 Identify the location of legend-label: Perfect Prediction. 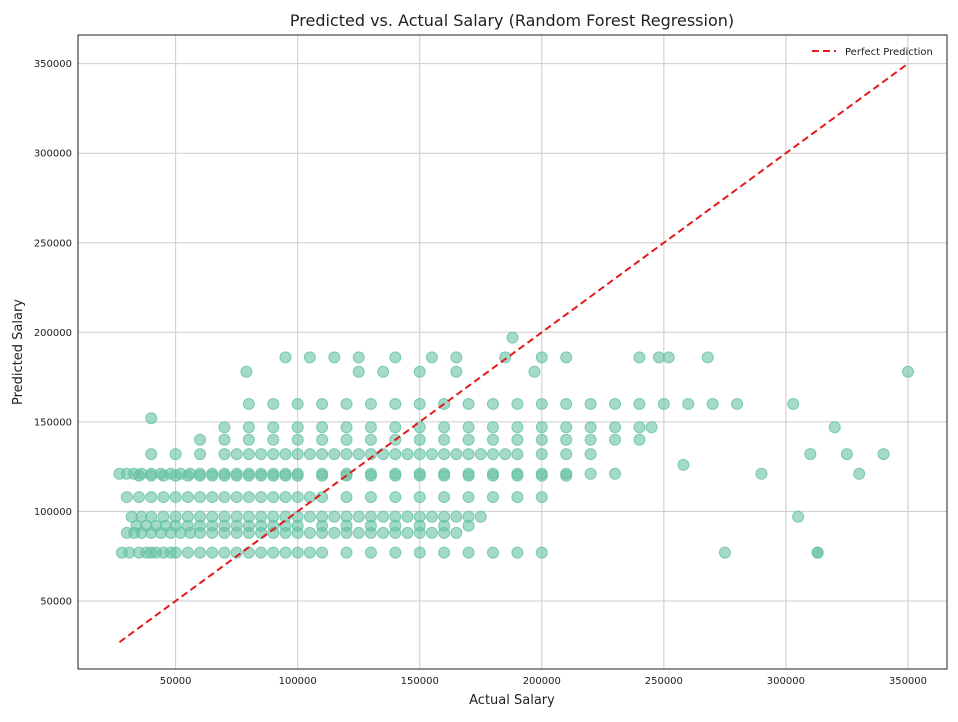
(889, 52).